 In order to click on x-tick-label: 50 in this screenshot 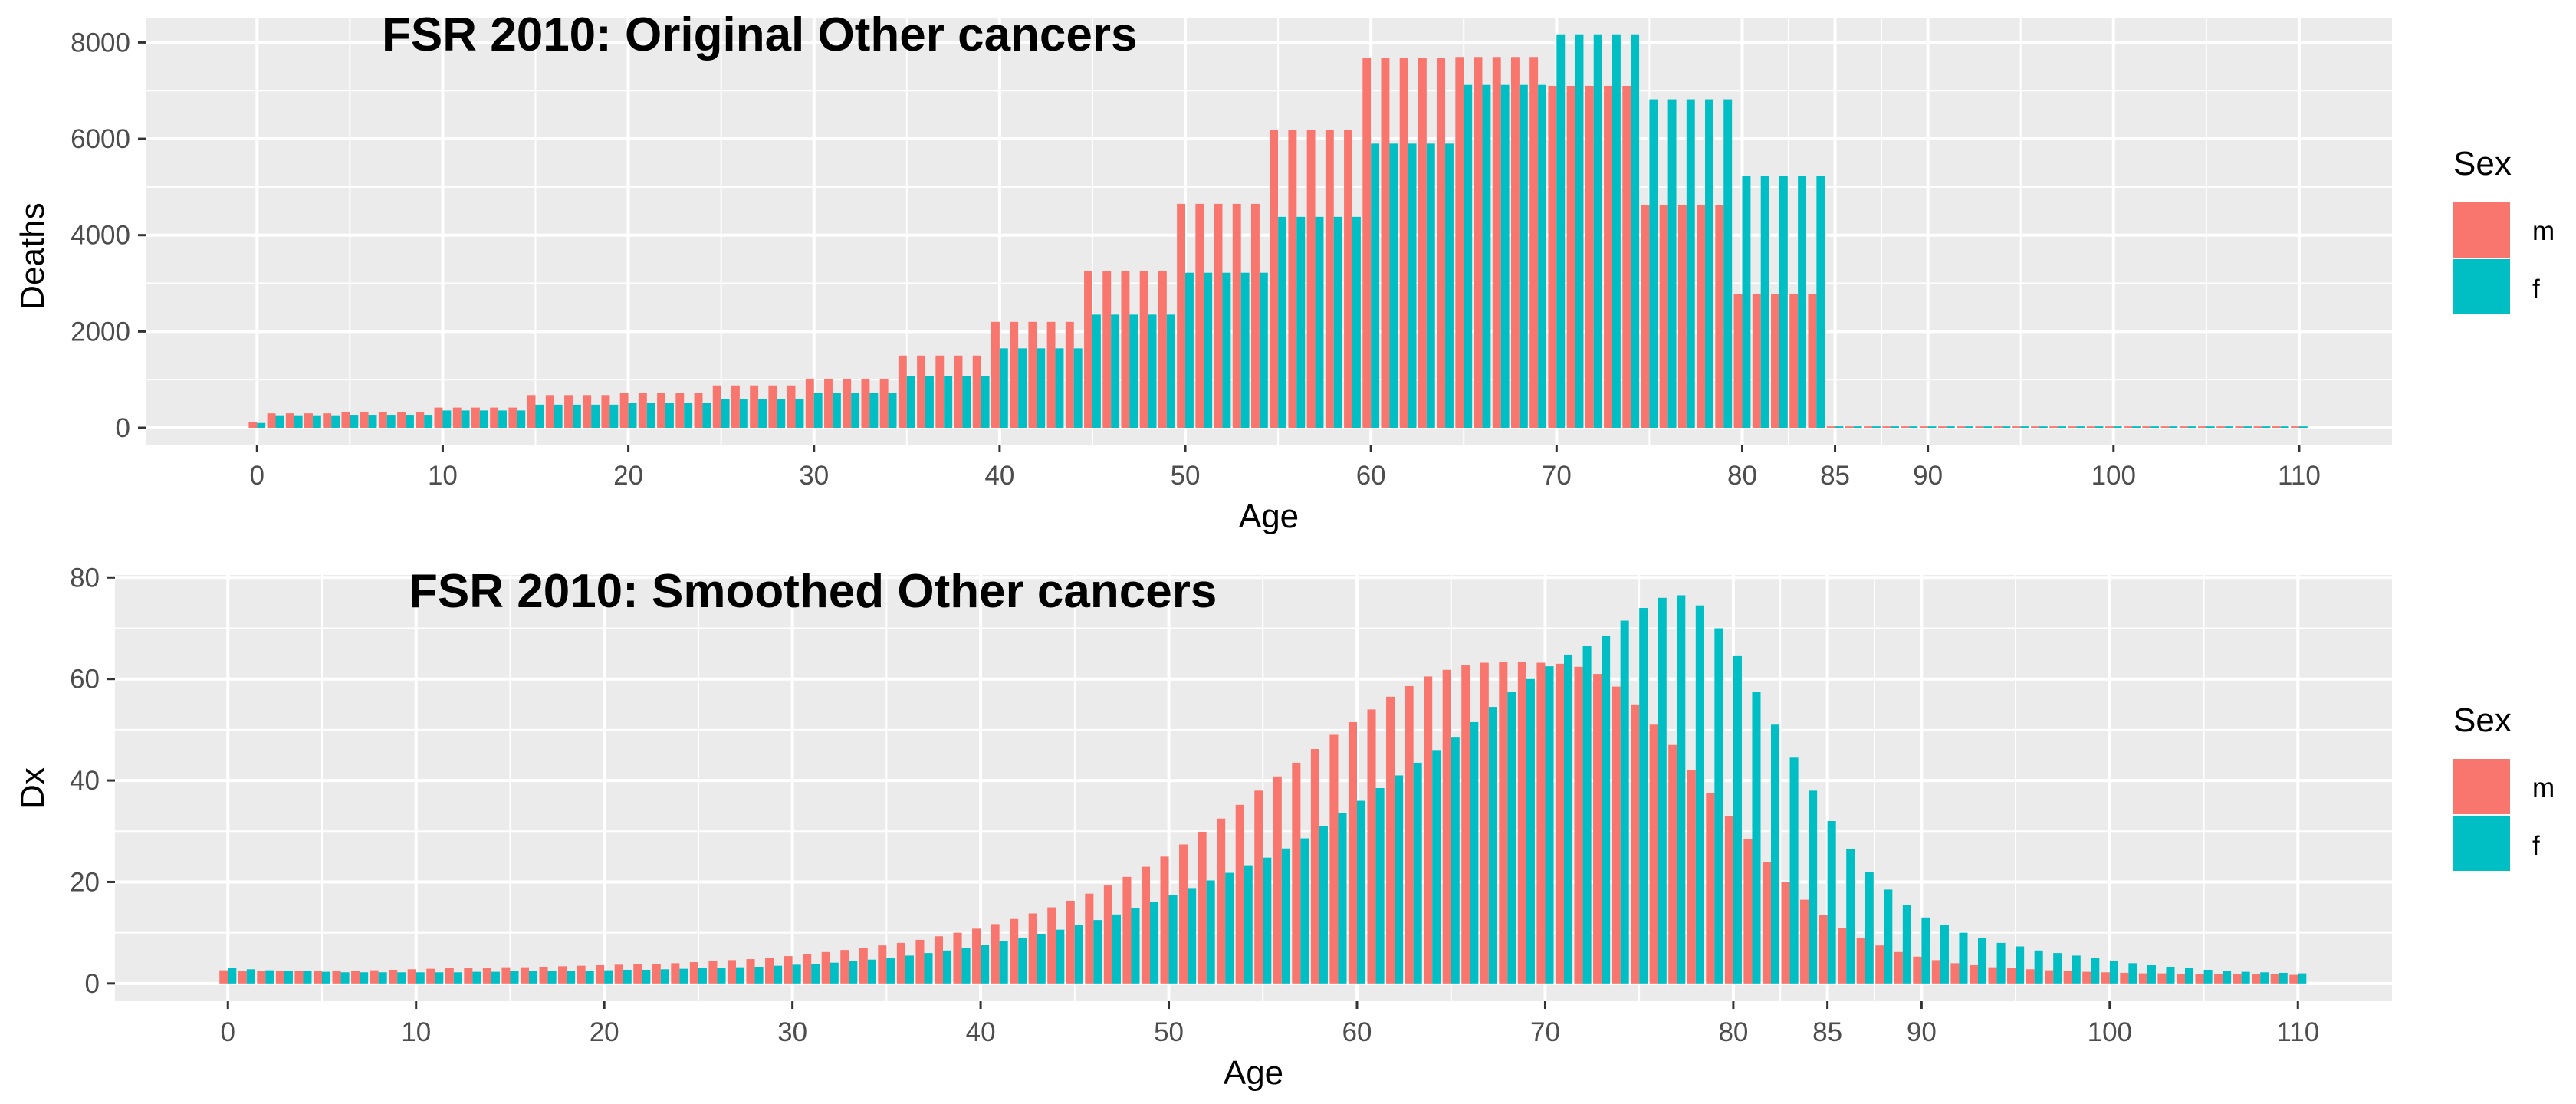, I will do `click(1169, 1032)`.